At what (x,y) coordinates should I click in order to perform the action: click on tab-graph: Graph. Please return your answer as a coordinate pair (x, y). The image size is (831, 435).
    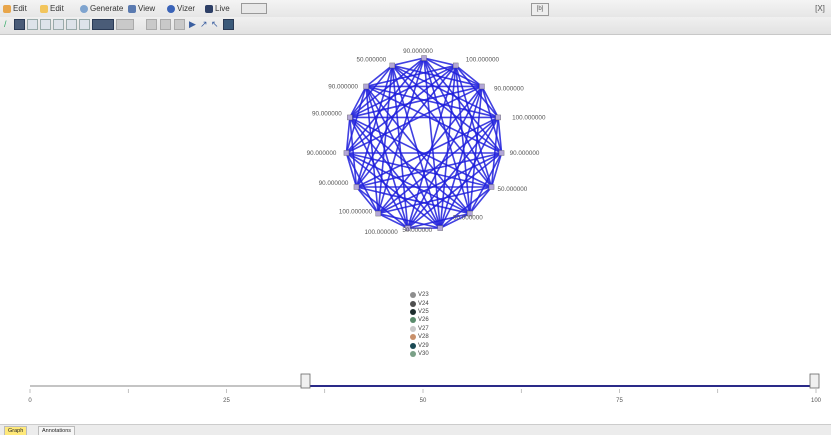
    Looking at the image, I should click on (16, 430).